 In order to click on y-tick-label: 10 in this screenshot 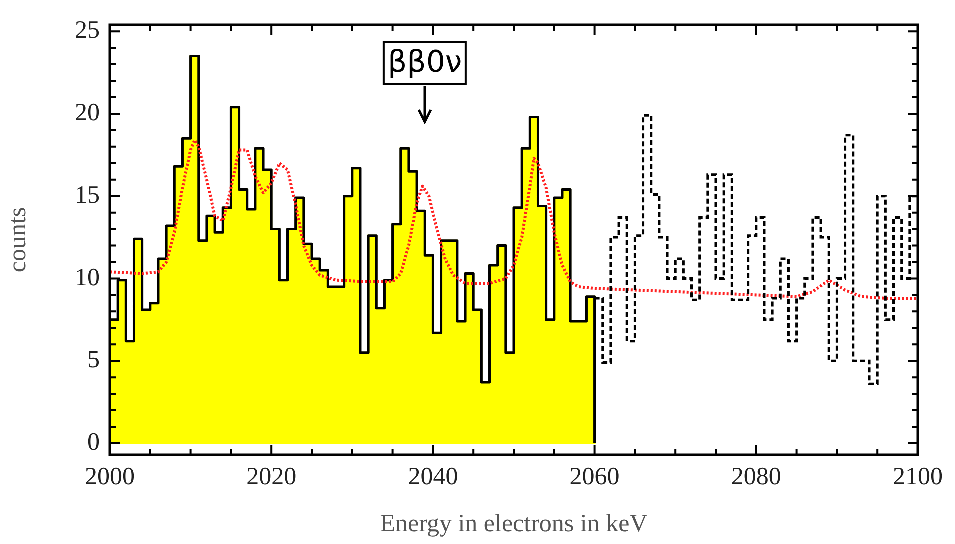, I will do `click(87, 278)`.